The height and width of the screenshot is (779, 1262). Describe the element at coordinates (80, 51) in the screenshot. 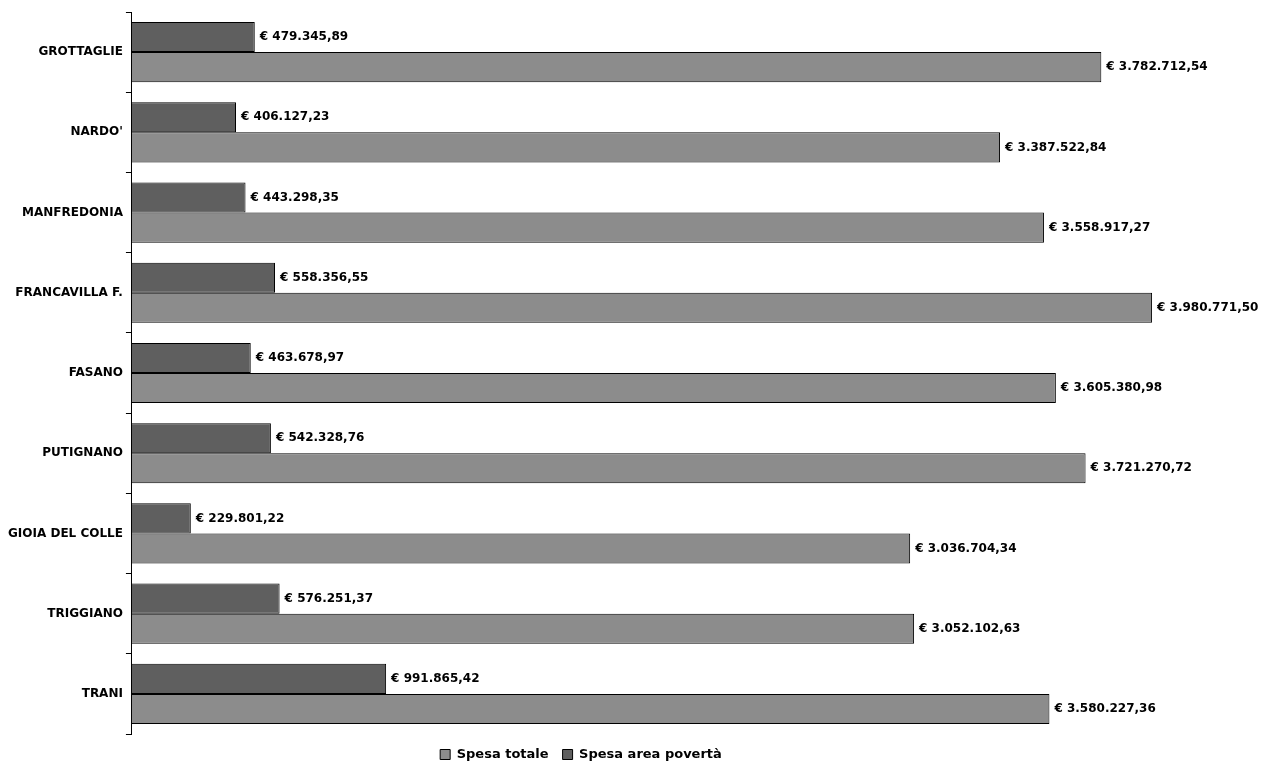

I see `y-tick-label: GROTTAGLIE` at that location.